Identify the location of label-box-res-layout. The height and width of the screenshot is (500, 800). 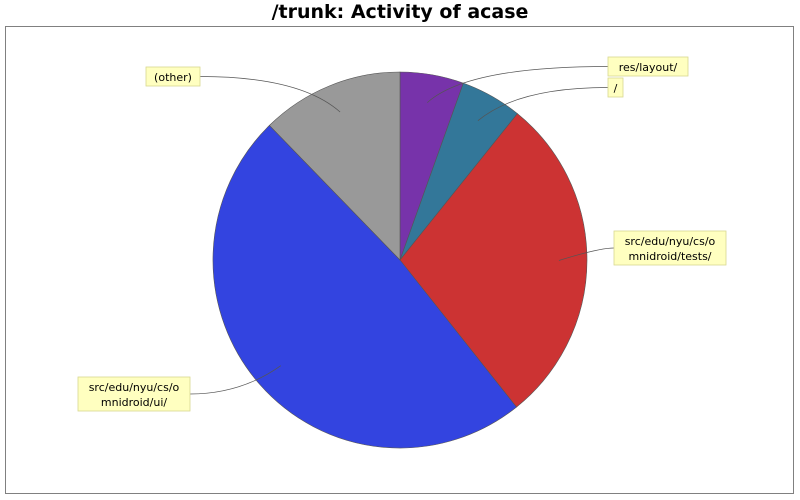
(648, 66).